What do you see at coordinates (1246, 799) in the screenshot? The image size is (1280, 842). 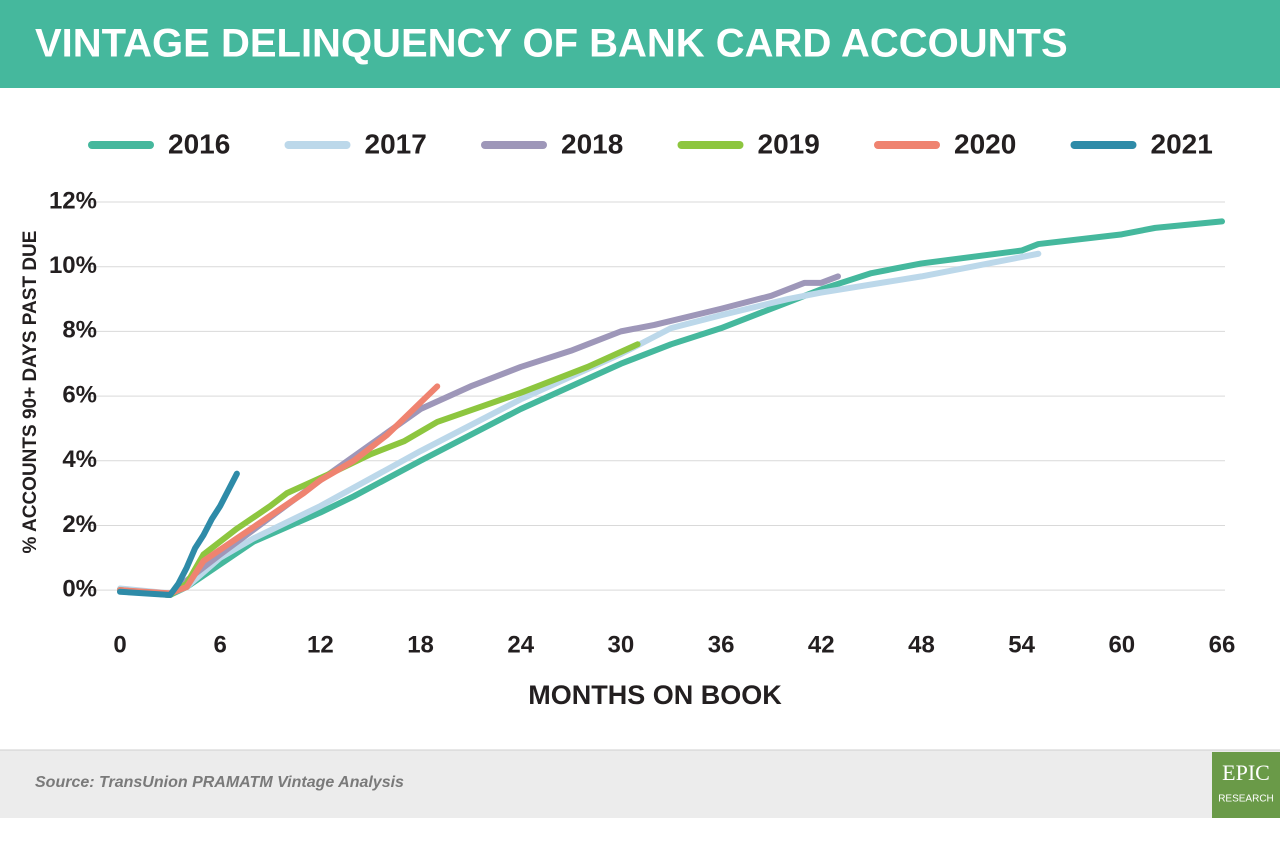 I see `logo-subtext: RESEARCH` at bounding box center [1246, 799].